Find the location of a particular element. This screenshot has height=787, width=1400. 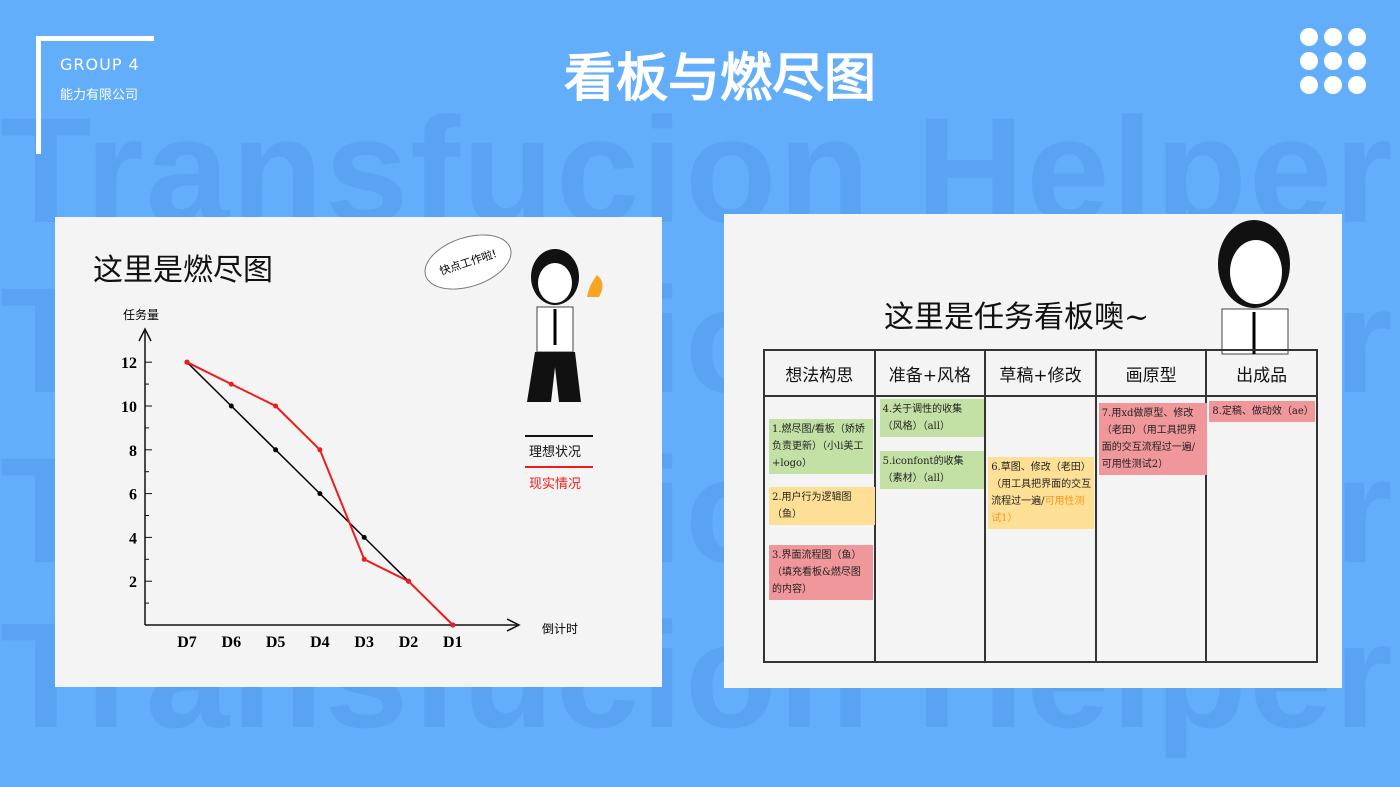

legend-actual-line is located at coordinates (559, 467).